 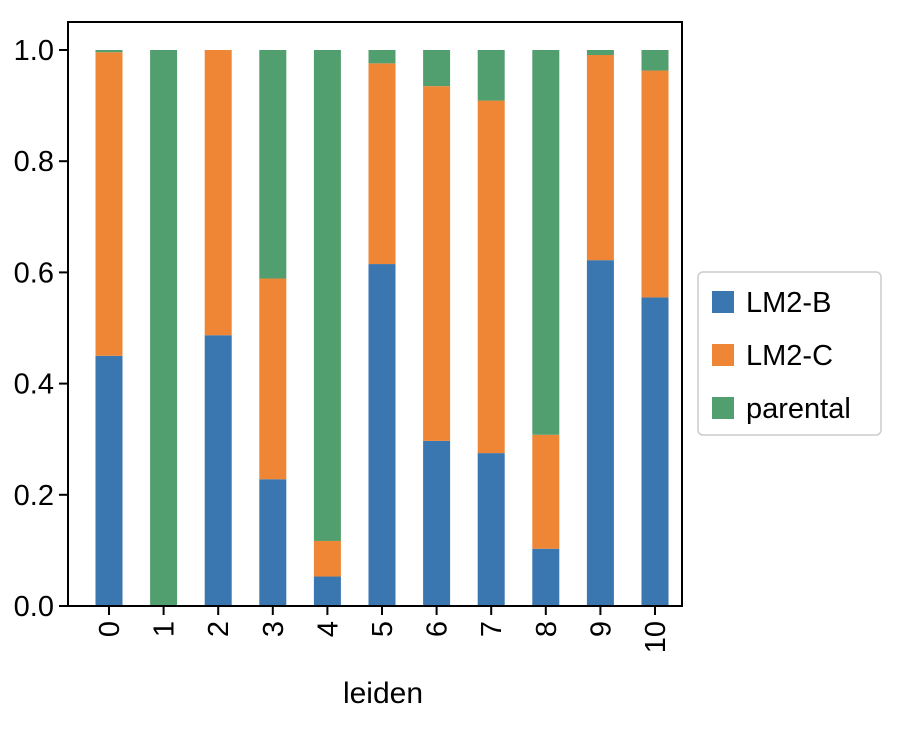 I want to click on y-tick-label: 0.6, so click(x=34, y=273).